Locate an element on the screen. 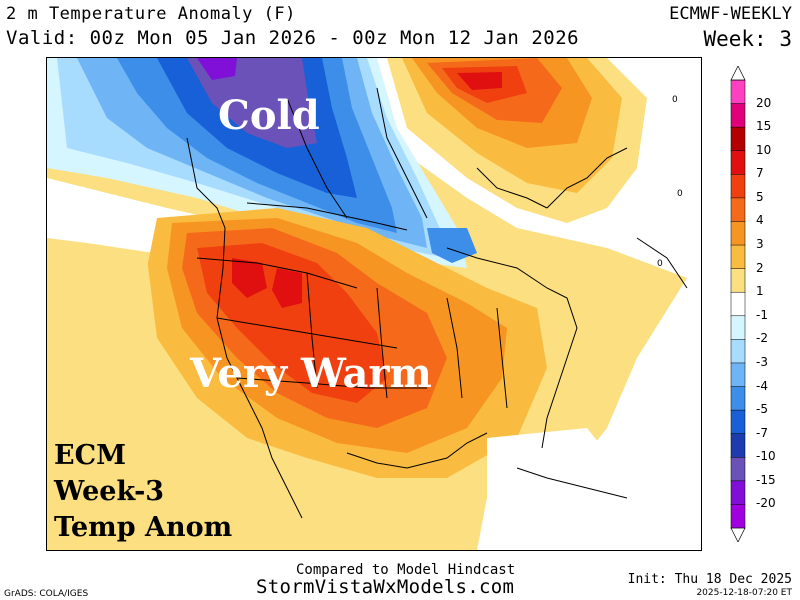  overlay-line-1: ECM is located at coordinates (90, 455).